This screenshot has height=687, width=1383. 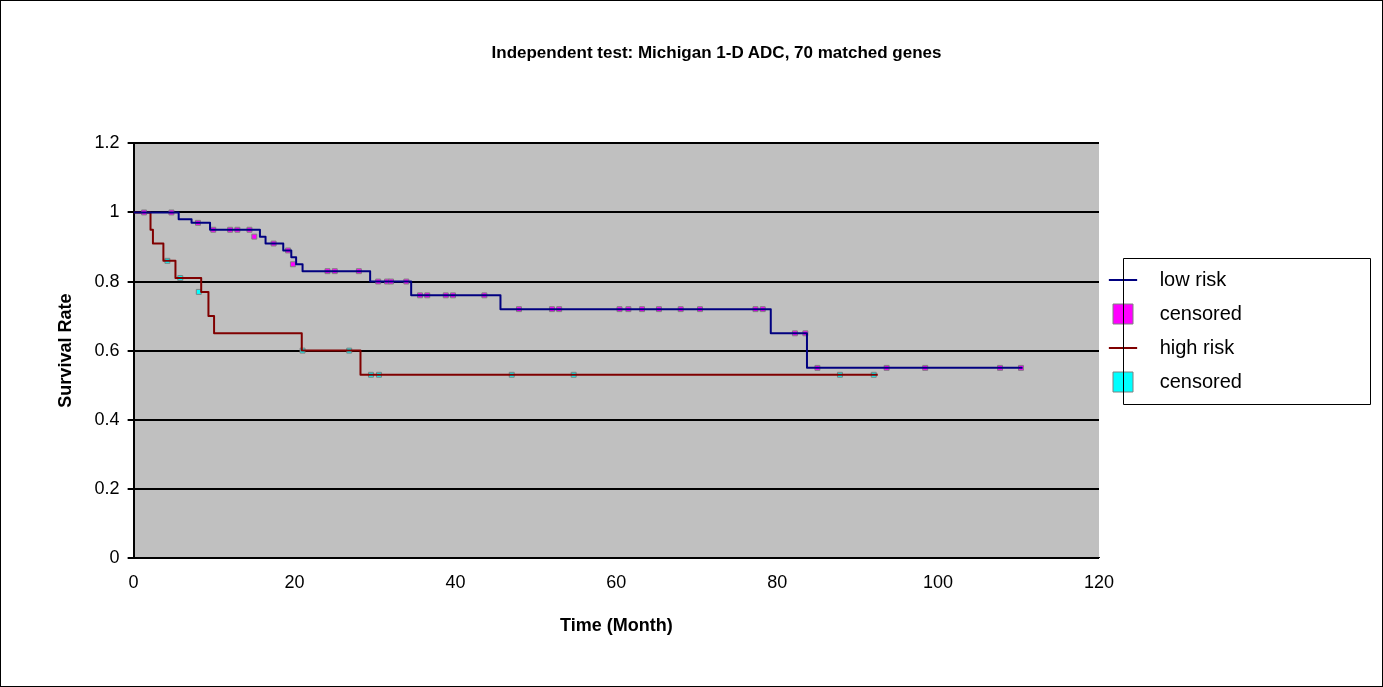 I want to click on x-tick-label: 120, so click(x=1099, y=581).